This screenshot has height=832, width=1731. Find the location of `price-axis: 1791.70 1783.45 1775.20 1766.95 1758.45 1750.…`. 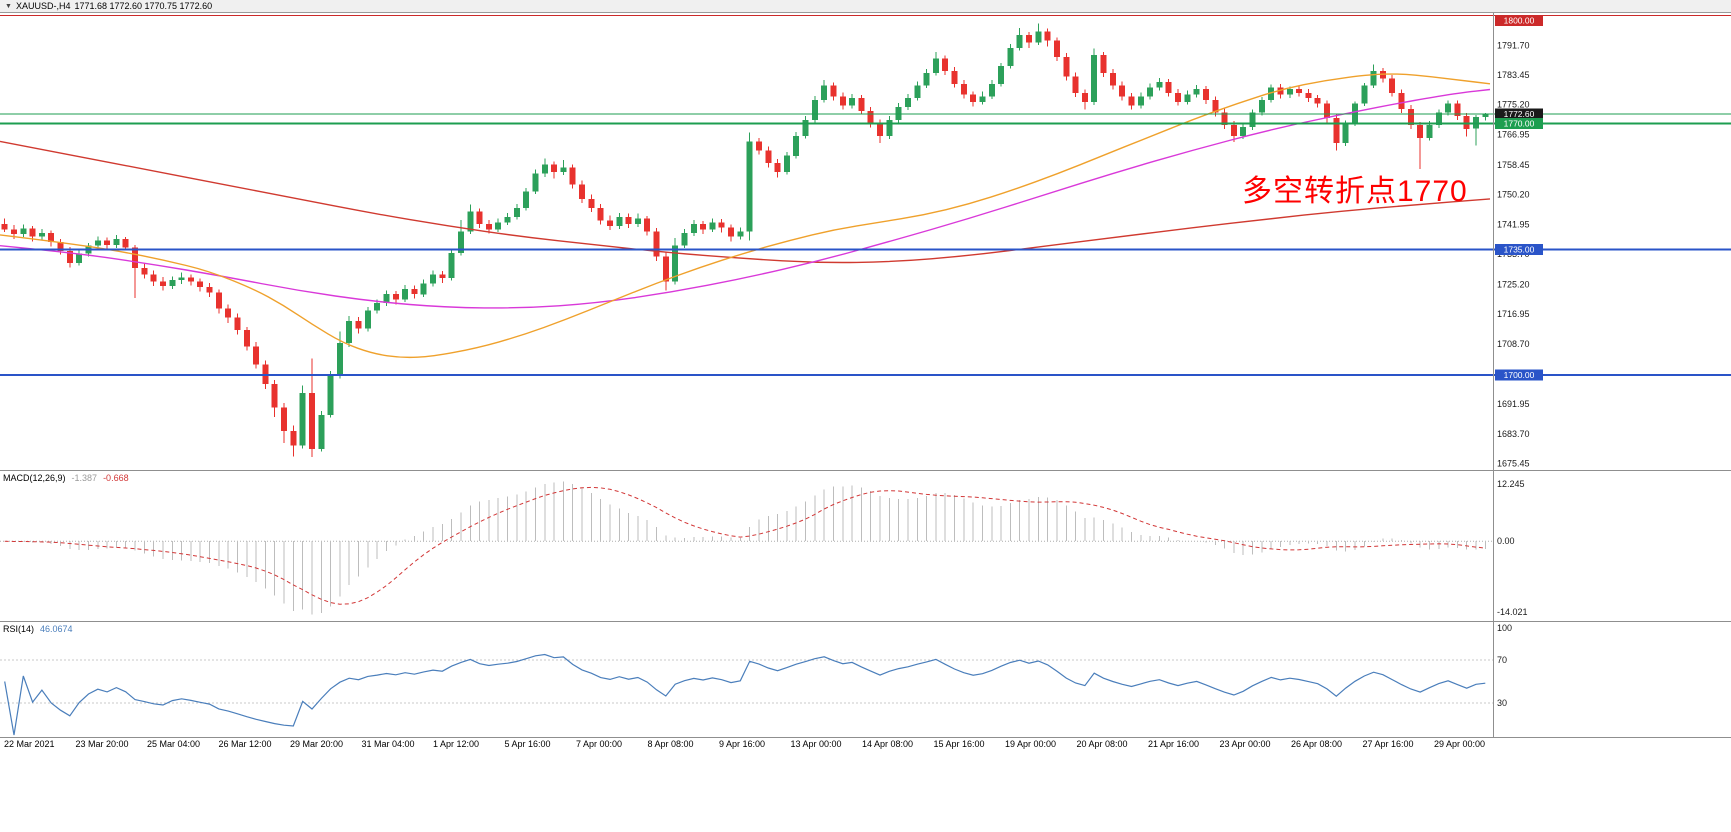

price-axis: 1791.70 1783.45 1775.20 1766.95 1758.45 1750.… is located at coordinates (1519, 361).